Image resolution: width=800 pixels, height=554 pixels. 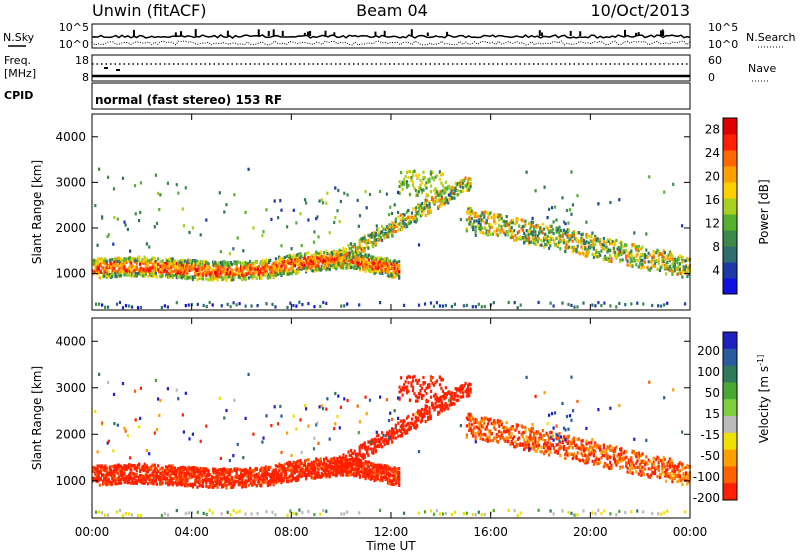 What do you see at coordinates (70, 137) in the screenshot?
I see `y-tick-label: 4000` at bounding box center [70, 137].